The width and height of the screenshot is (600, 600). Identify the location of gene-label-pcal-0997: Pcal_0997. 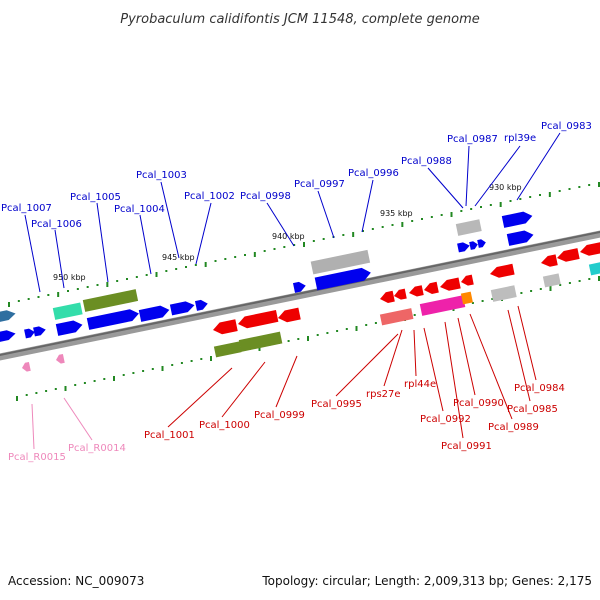
(319, 184).